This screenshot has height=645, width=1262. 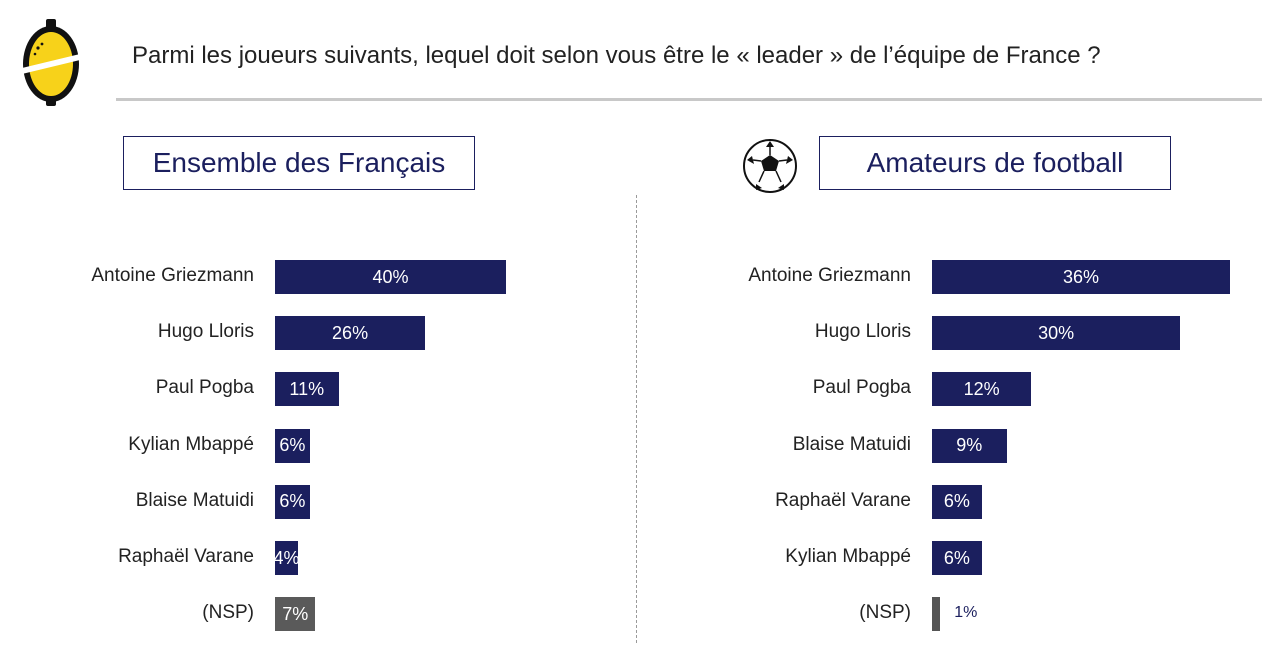 I want to click on bar-value-label: 40%, so click(x=390, y=276).